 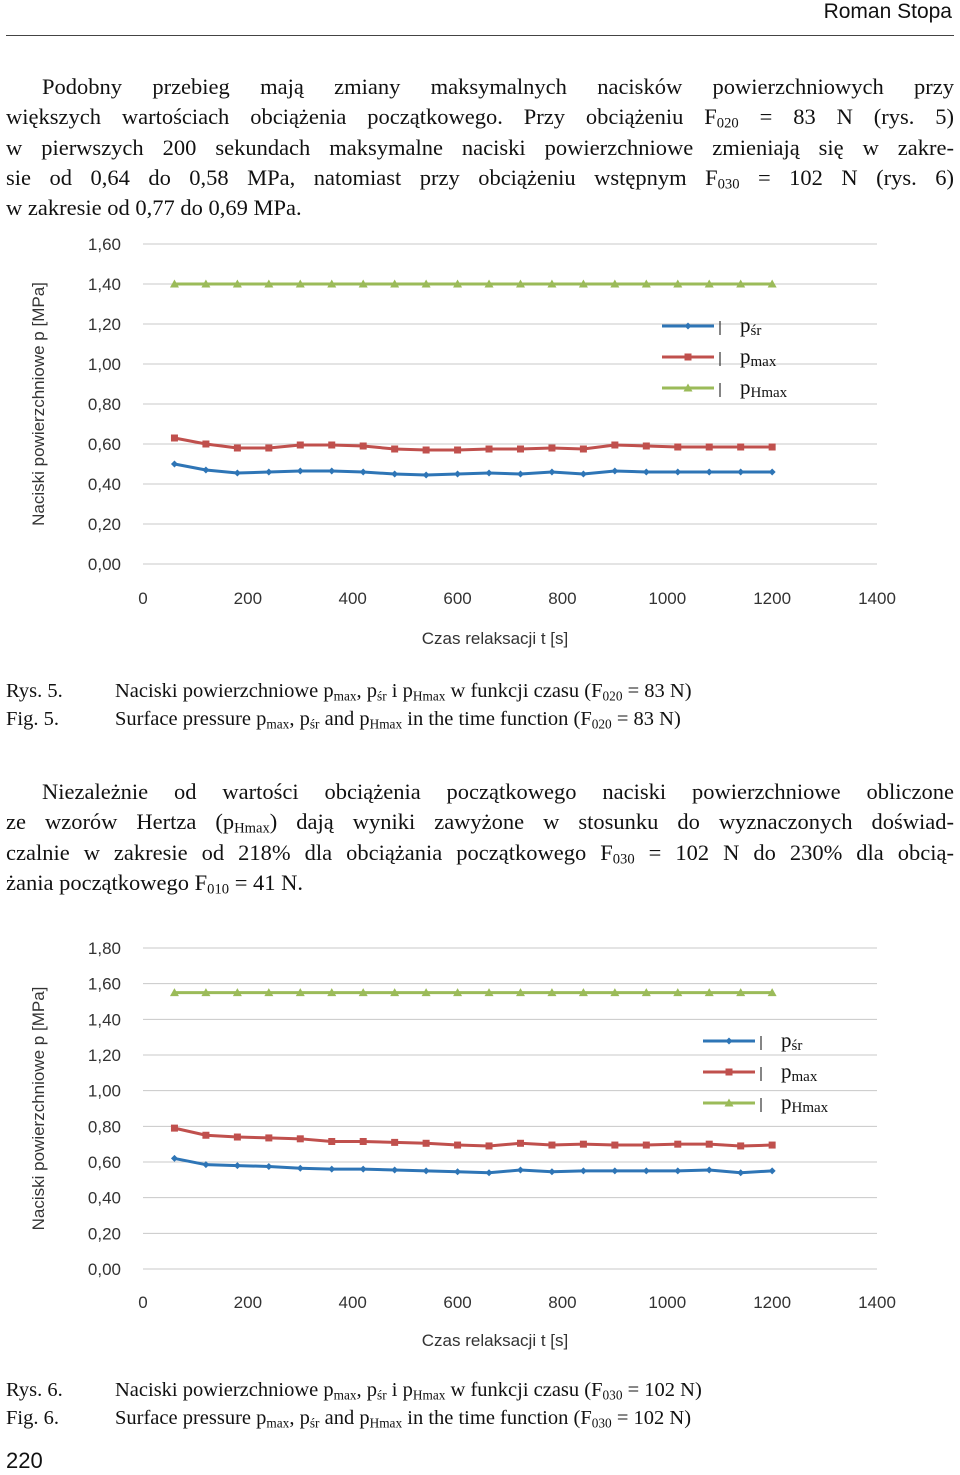 What do you see at coordinates (24, 1460) in the screenshot?
I see `page-number: 220` at bounding box center [24, 1460].